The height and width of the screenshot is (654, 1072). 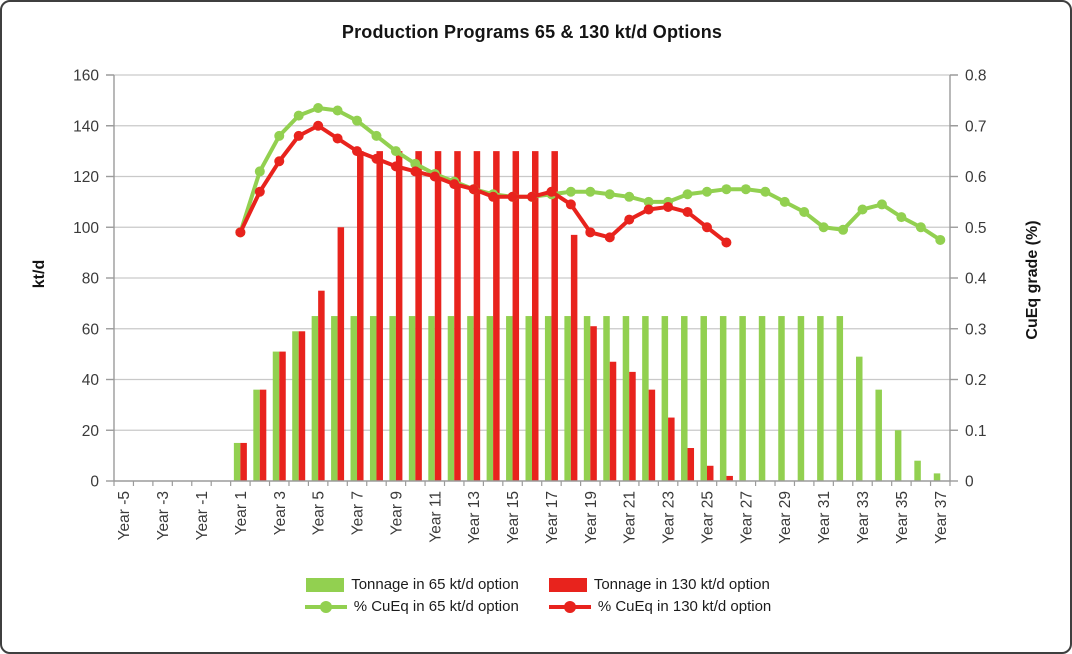 I want to click on svg-text: Year -1, so click(x=202, y=515).